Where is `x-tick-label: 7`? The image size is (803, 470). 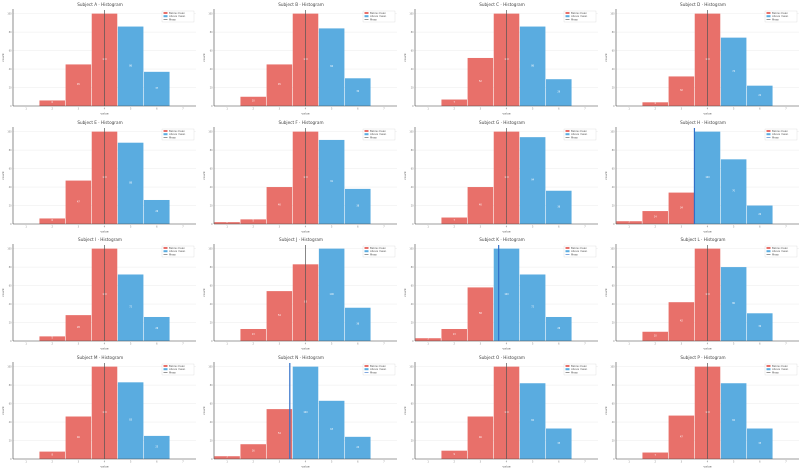 x-tick-label: 7 is located at coordinates (585, 344).